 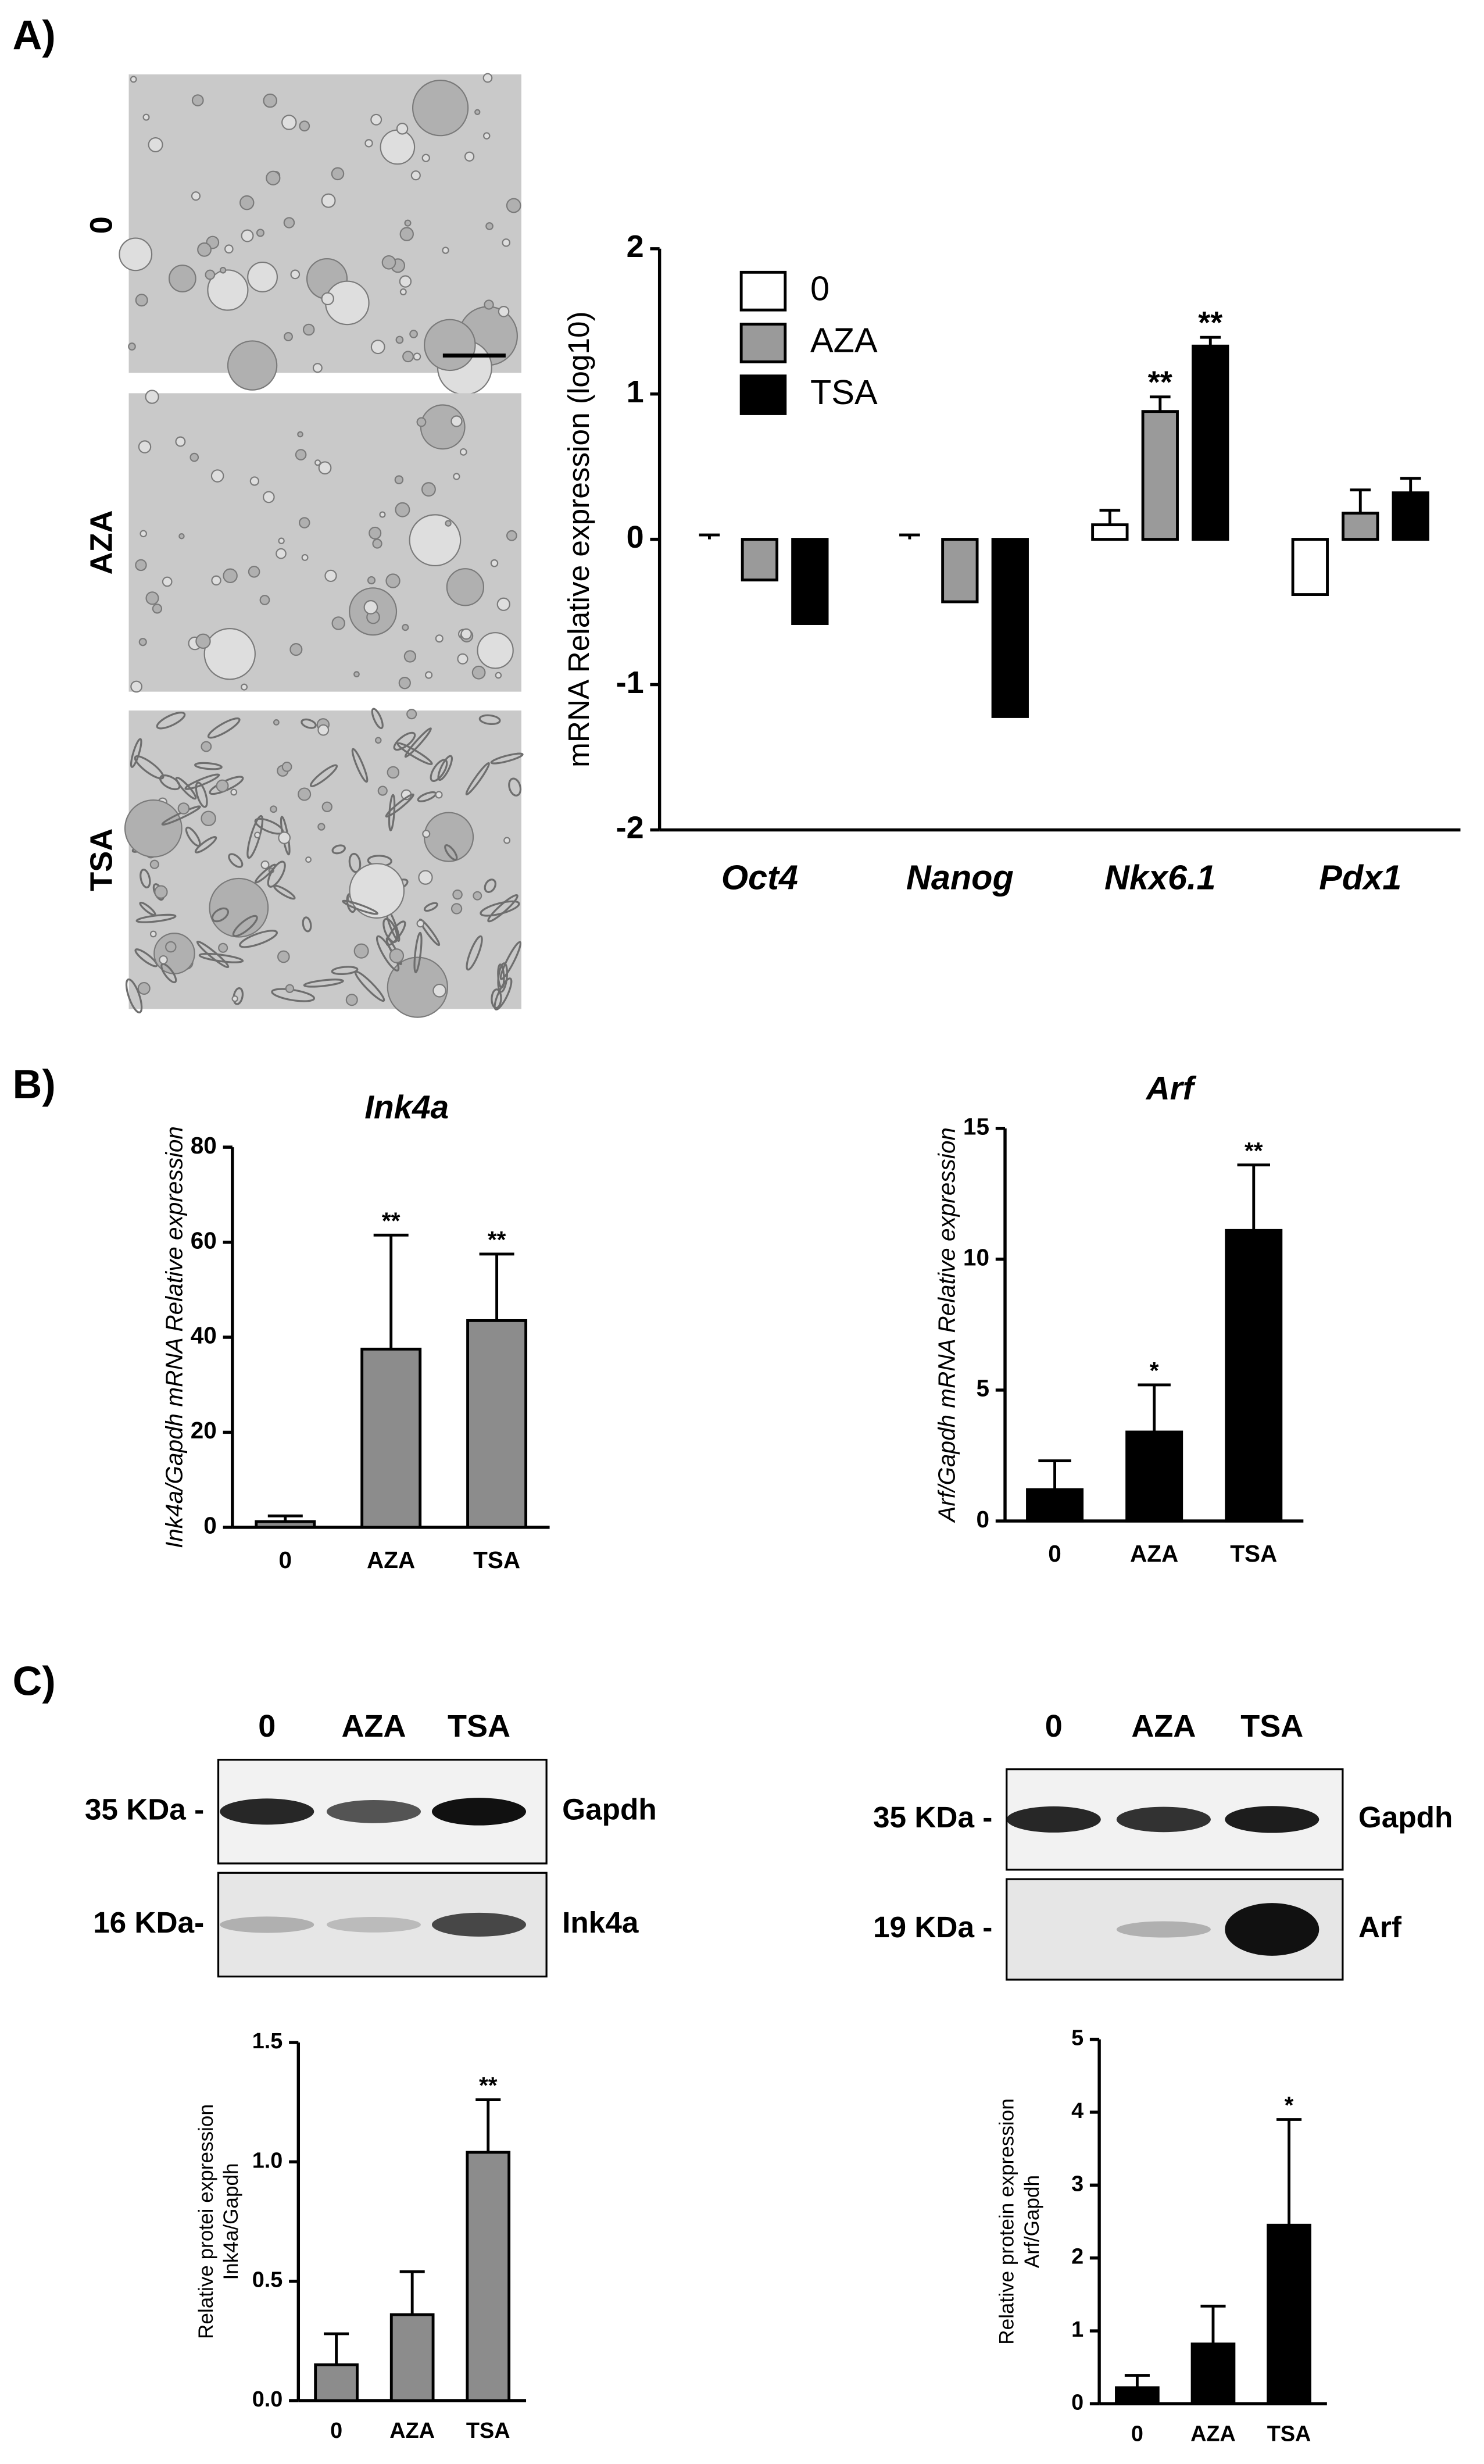 I want to click on y-tick-label: 1.5, so click(x=268, y=2041).